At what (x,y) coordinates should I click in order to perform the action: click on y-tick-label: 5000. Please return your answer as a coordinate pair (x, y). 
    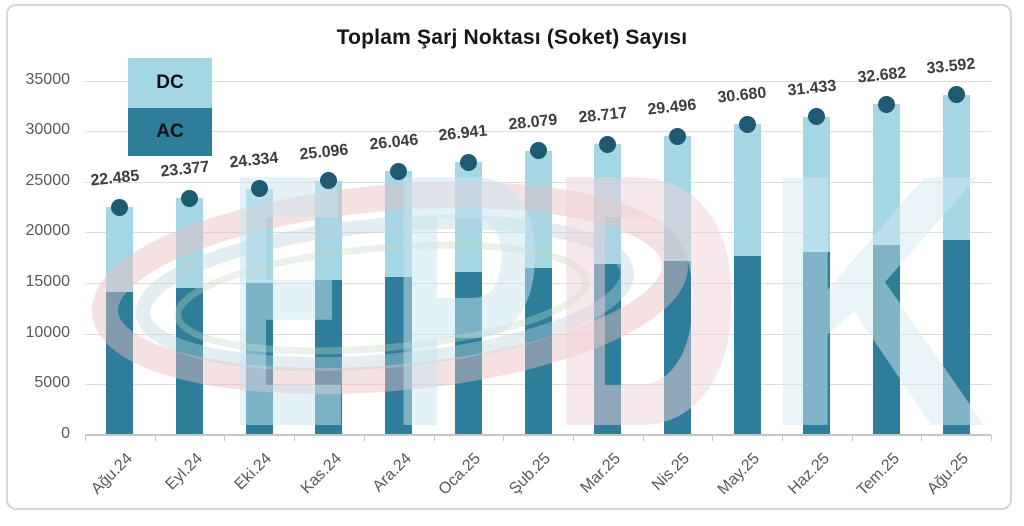
    Looking at the image, I should click on (52, 383).